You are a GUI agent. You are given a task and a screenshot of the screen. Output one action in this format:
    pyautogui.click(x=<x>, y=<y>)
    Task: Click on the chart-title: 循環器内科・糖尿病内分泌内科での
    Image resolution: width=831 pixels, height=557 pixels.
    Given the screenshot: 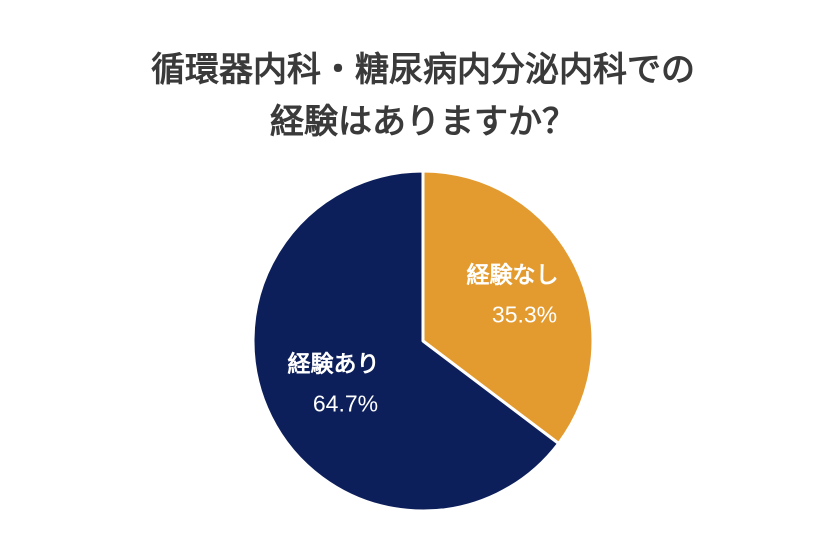 What is the action you would take?
    pyautogui.click(x=423, y=70)
    